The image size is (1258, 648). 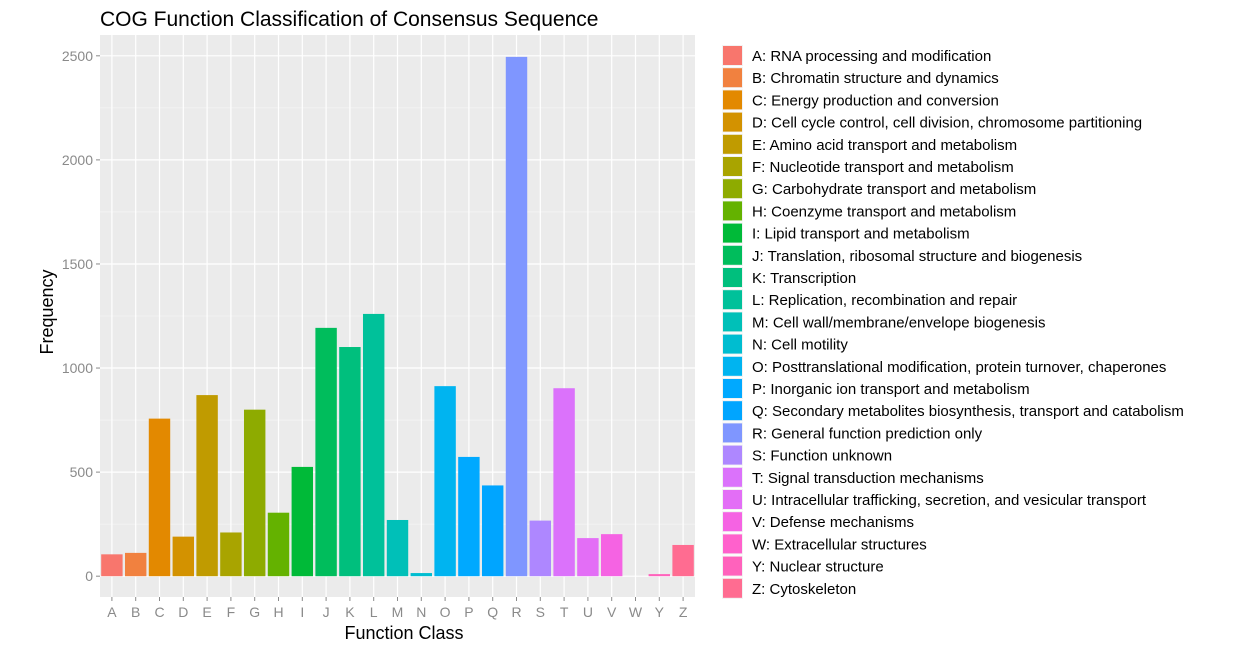 I want to click on legend-label: A: RNA processing and modification, so click(x=871, y=56).